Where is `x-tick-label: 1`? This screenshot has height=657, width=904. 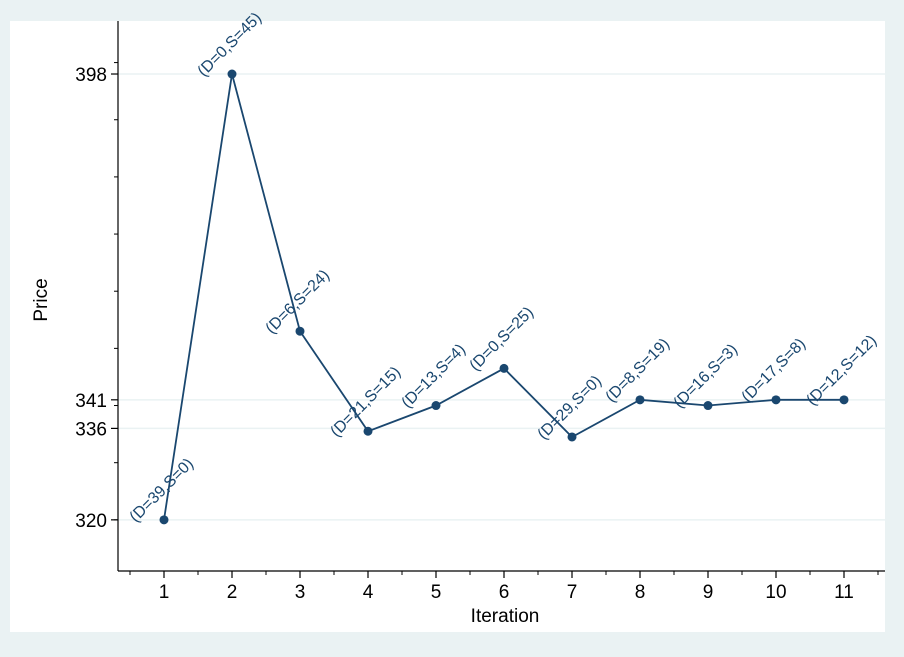 x-tick-label: 1 is located at coordinates (164, 592).